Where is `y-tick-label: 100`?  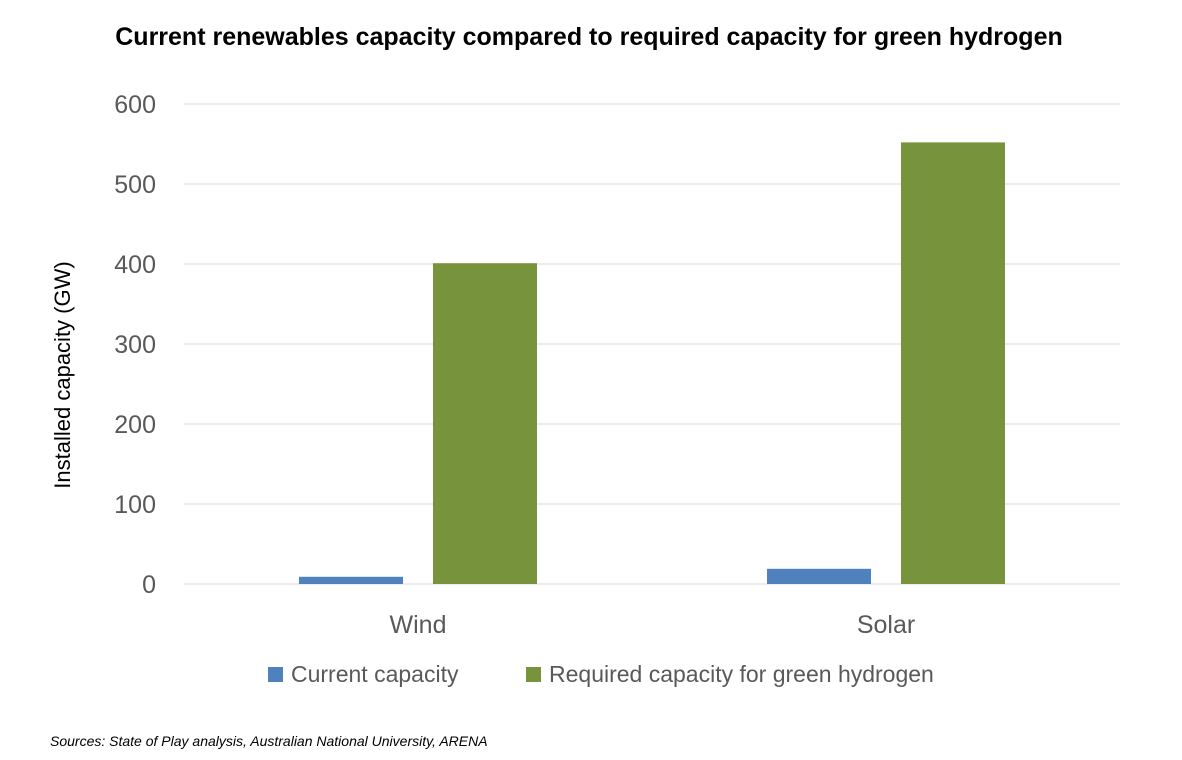
y-tick-label: 100 is located at coordinates (135, 505).